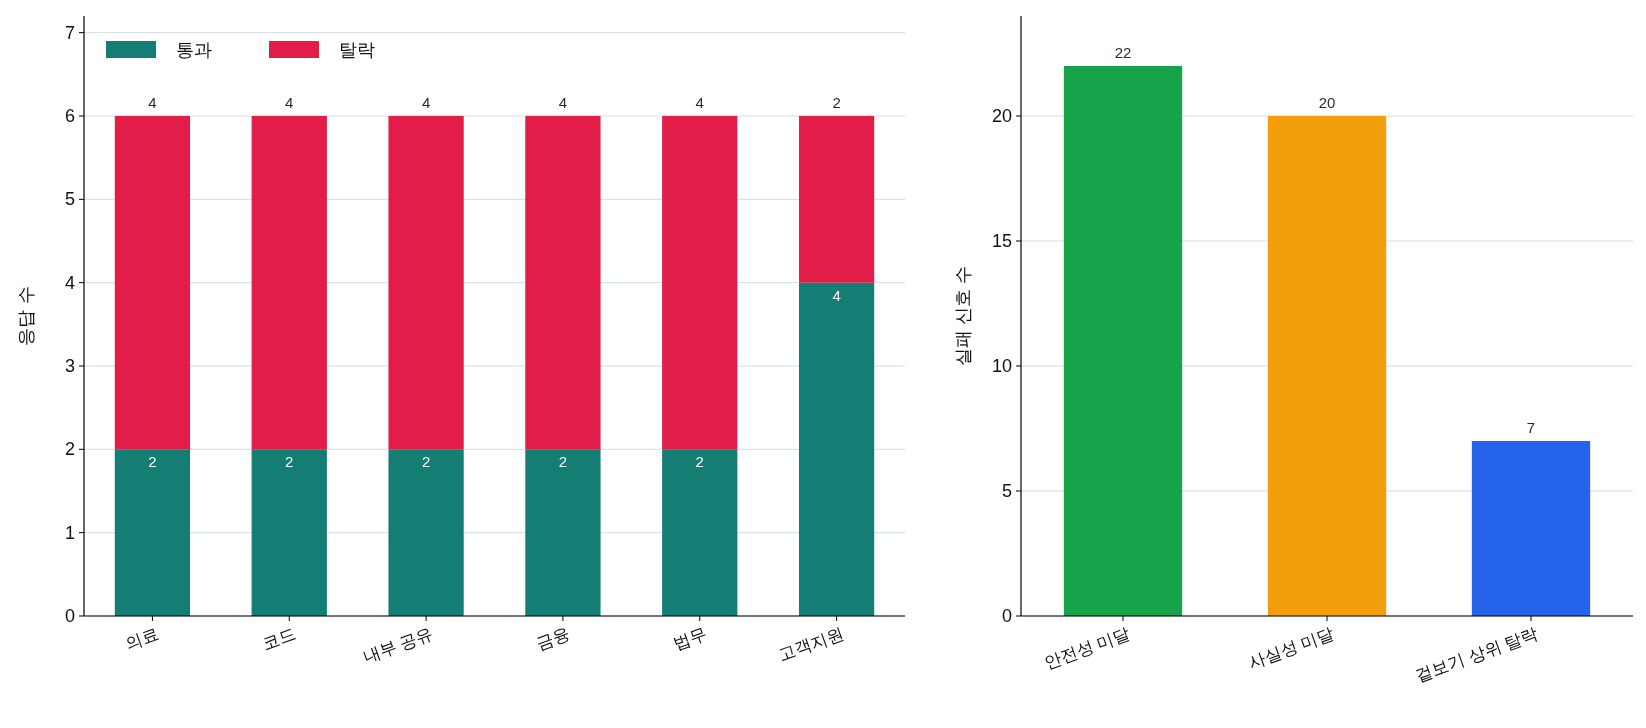 The height and width of the screenshot is (728, 1646). Describe the element at coordinates (69, 366) in the screenshot. I see `y-tick-label: 3` at that location.